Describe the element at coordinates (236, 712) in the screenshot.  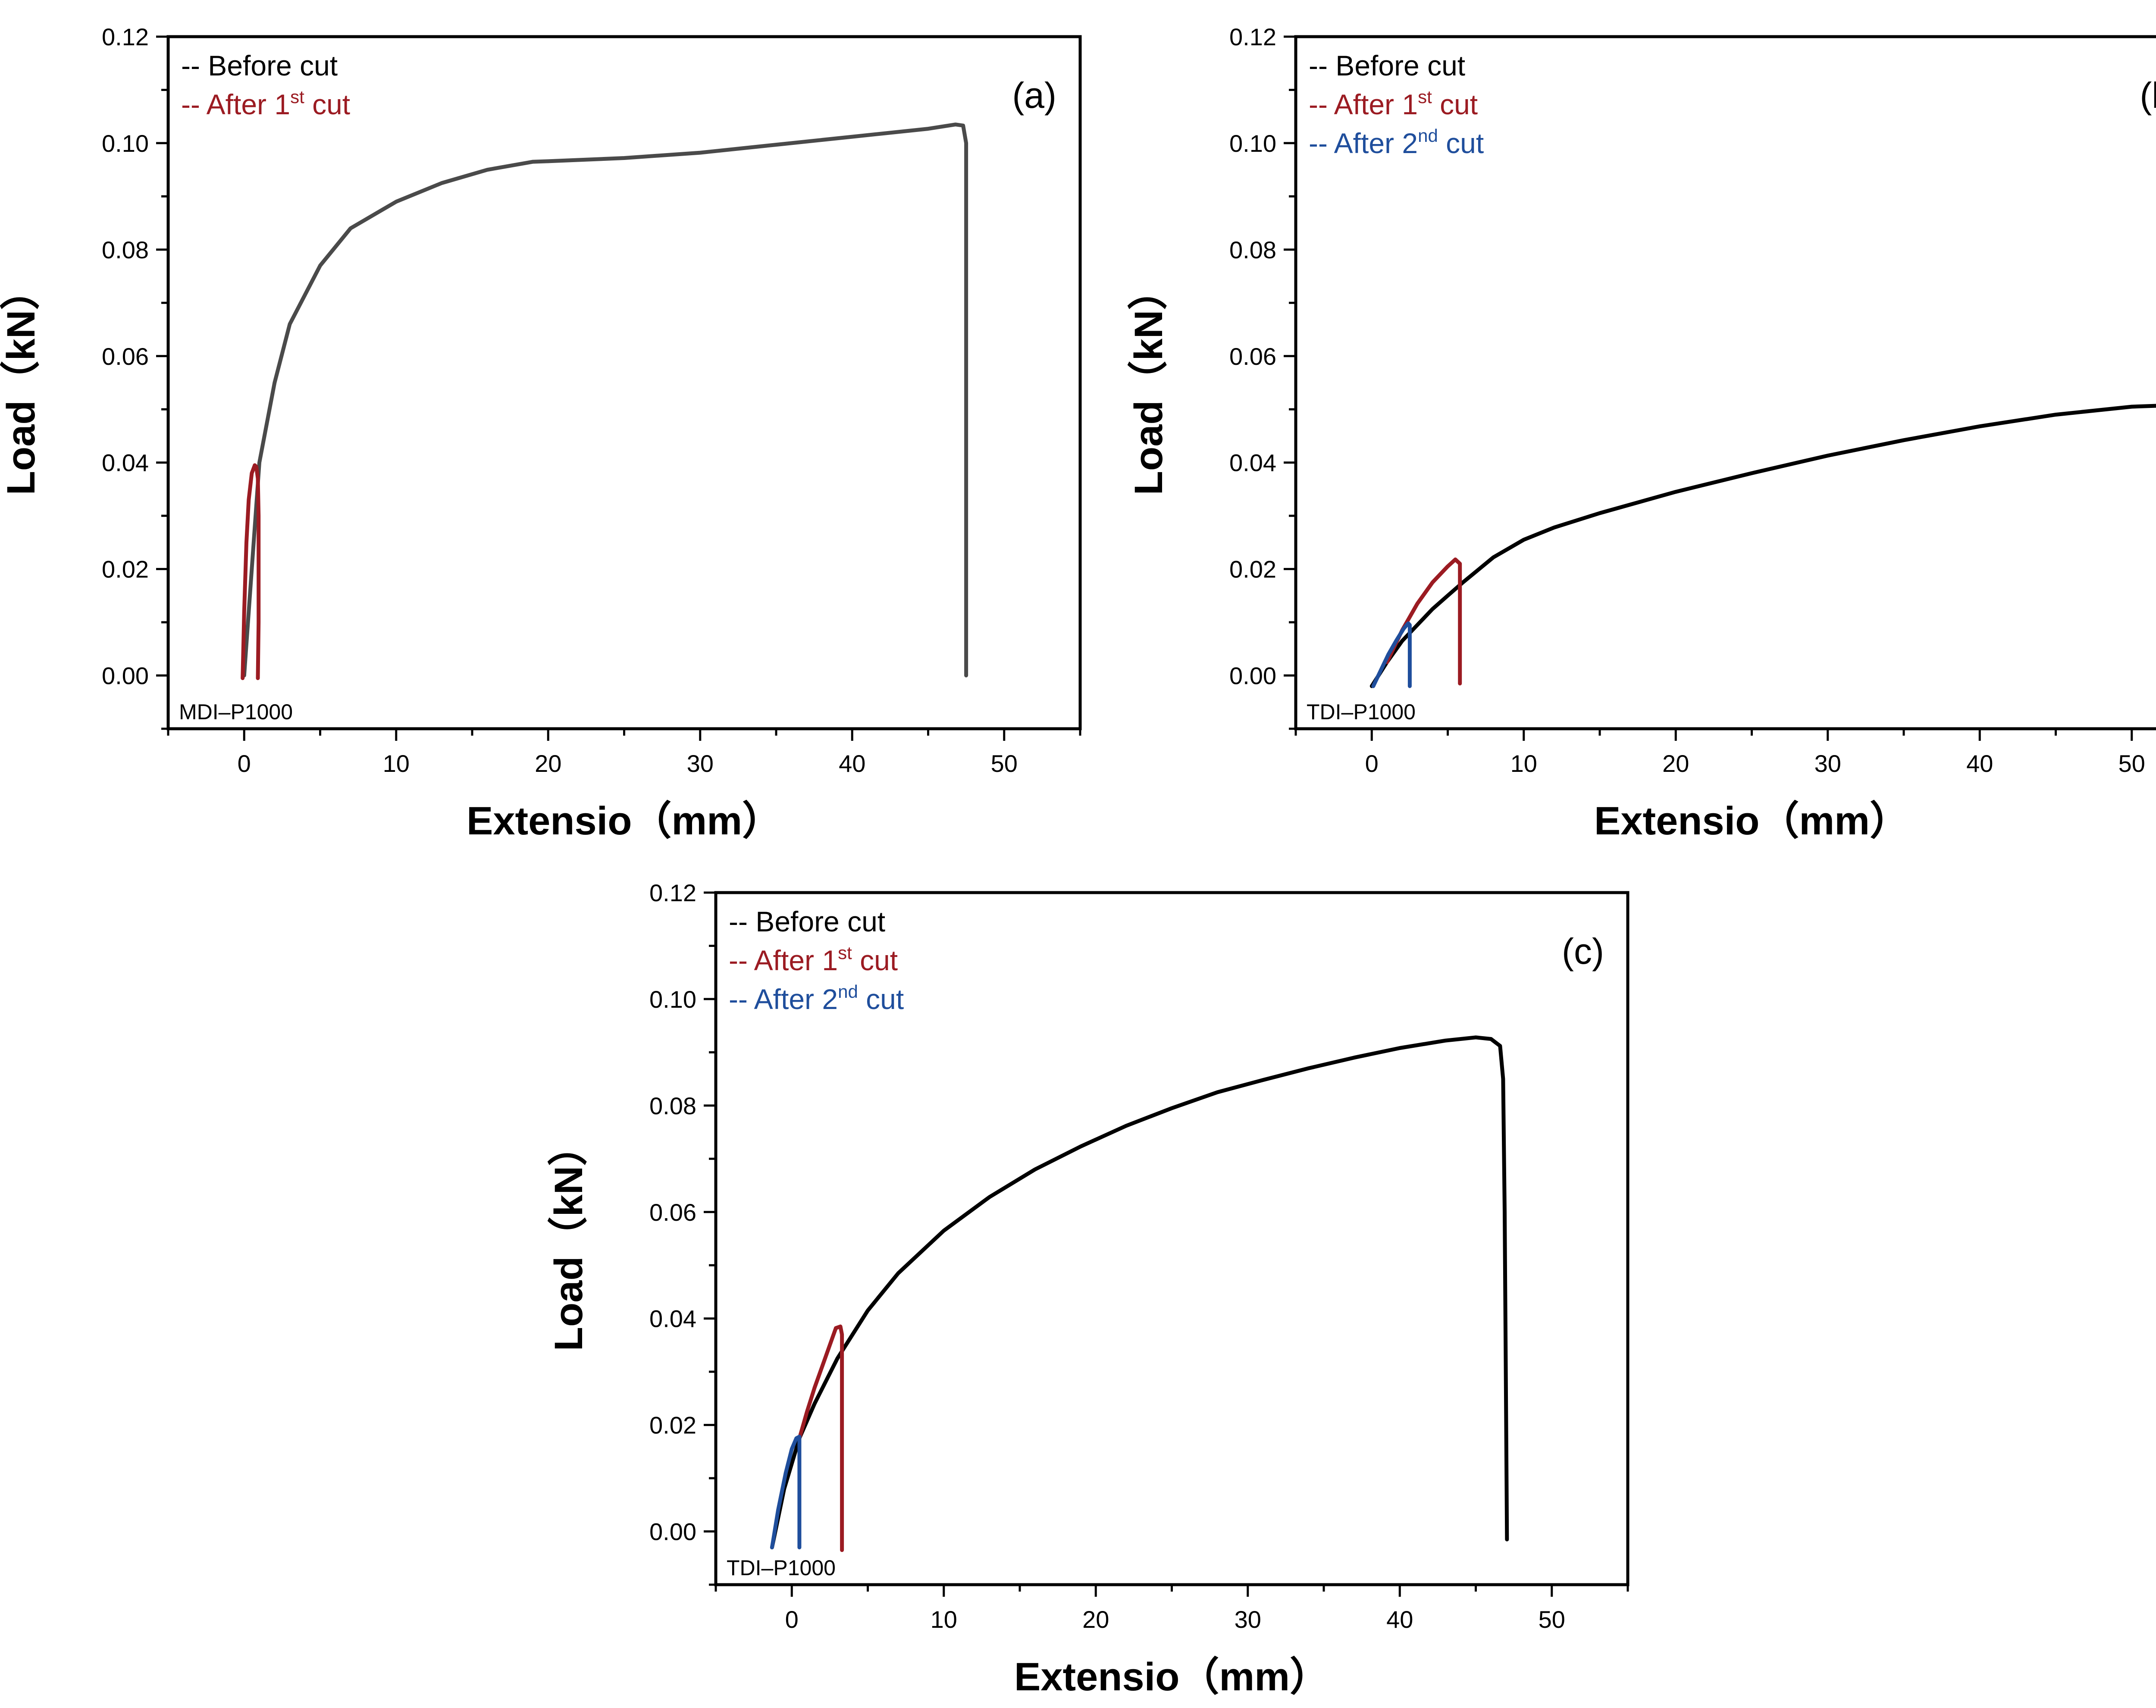
I see `sample-label: MDI–P1000` at that location.